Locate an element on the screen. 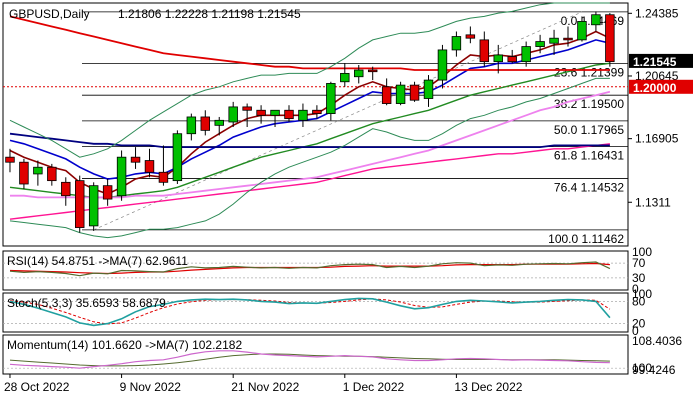  symbol-label: GBPUSD,Daily is located at coordinates (49, 14).